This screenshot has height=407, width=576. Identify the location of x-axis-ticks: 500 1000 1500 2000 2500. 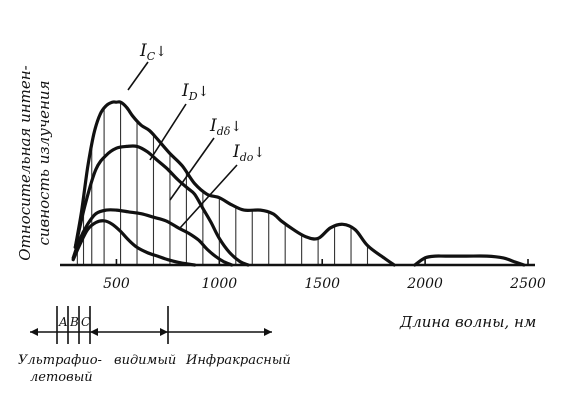
(324, 275).